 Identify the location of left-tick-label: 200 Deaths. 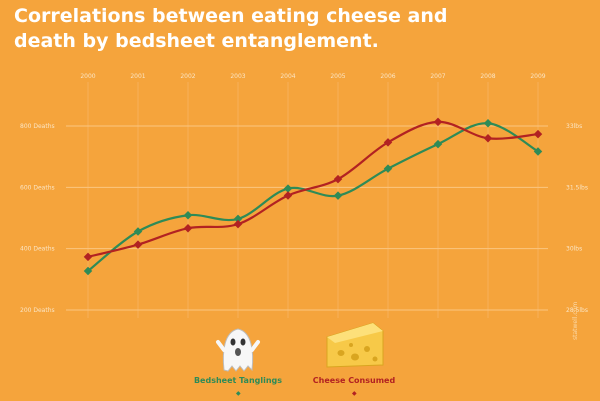
(37, 310).